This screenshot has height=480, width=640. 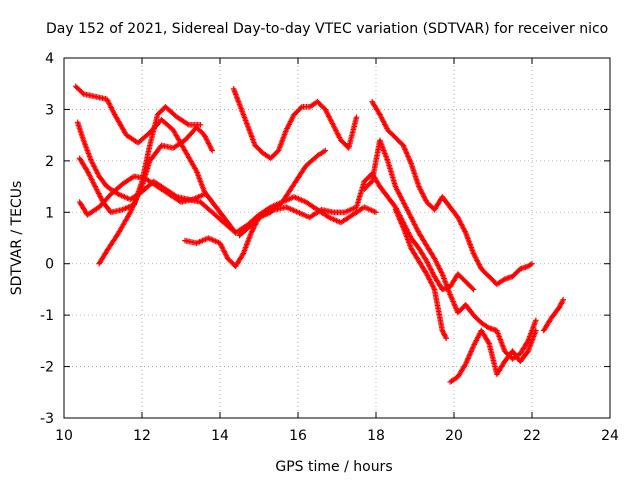 What do you see at coordinates (454, 436) in the screenshot?
I see `x-tick-label: 20` at bounding box center [454, 436].